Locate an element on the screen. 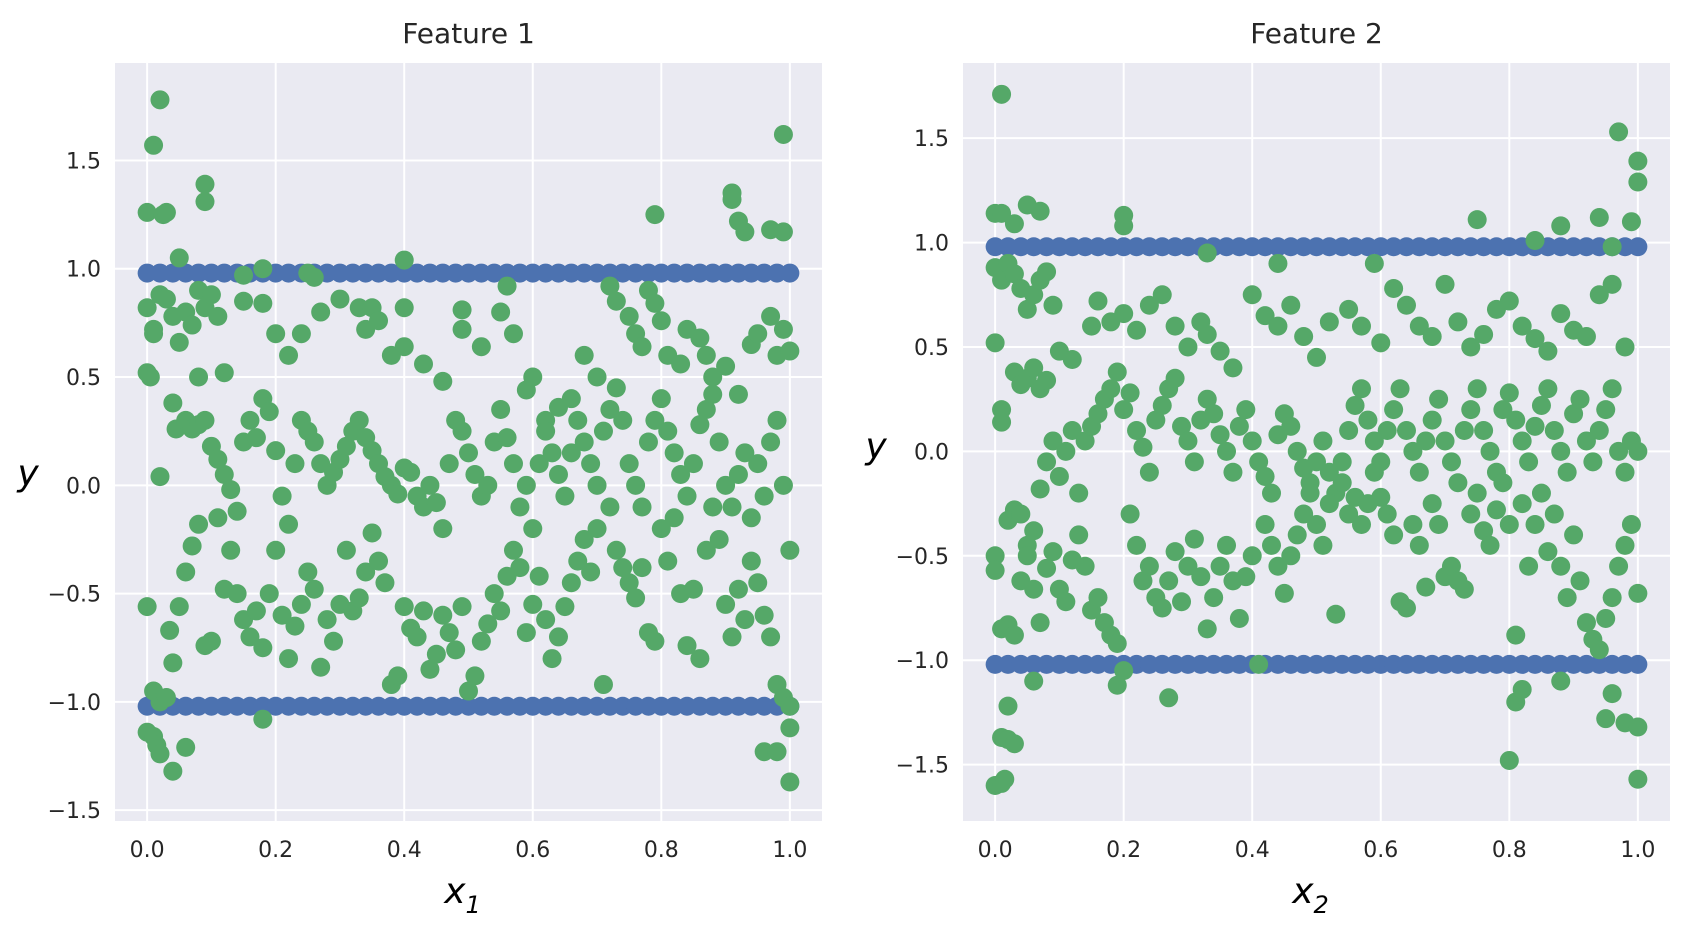 The width and height of the screenshot is (1684, 927). x-axis-label-main: x is located at coordinates (1302, 891).